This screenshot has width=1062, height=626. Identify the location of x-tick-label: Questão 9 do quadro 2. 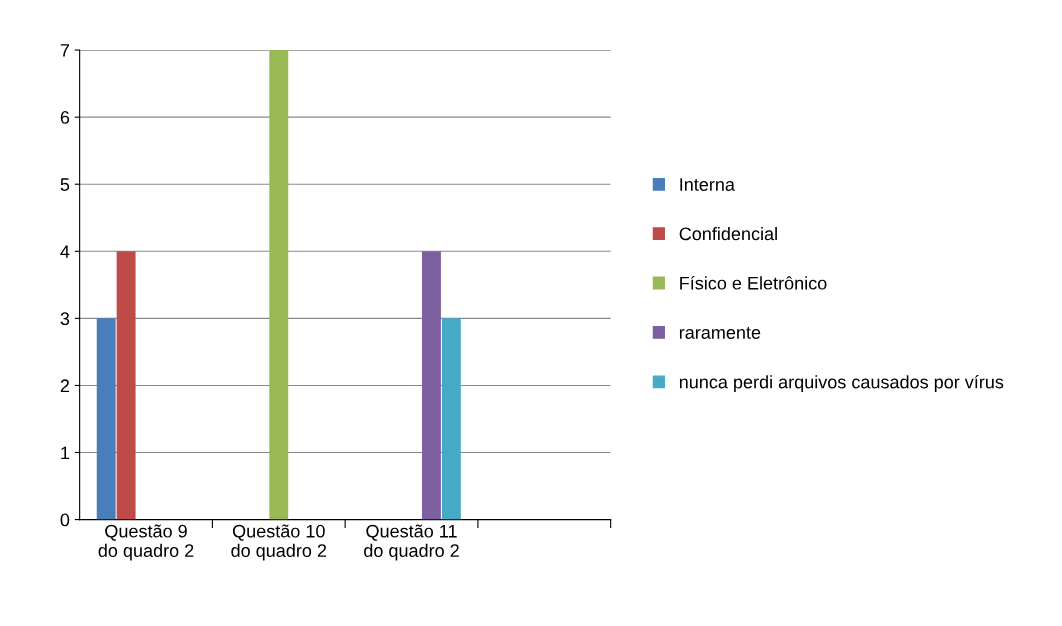
(146, 542).